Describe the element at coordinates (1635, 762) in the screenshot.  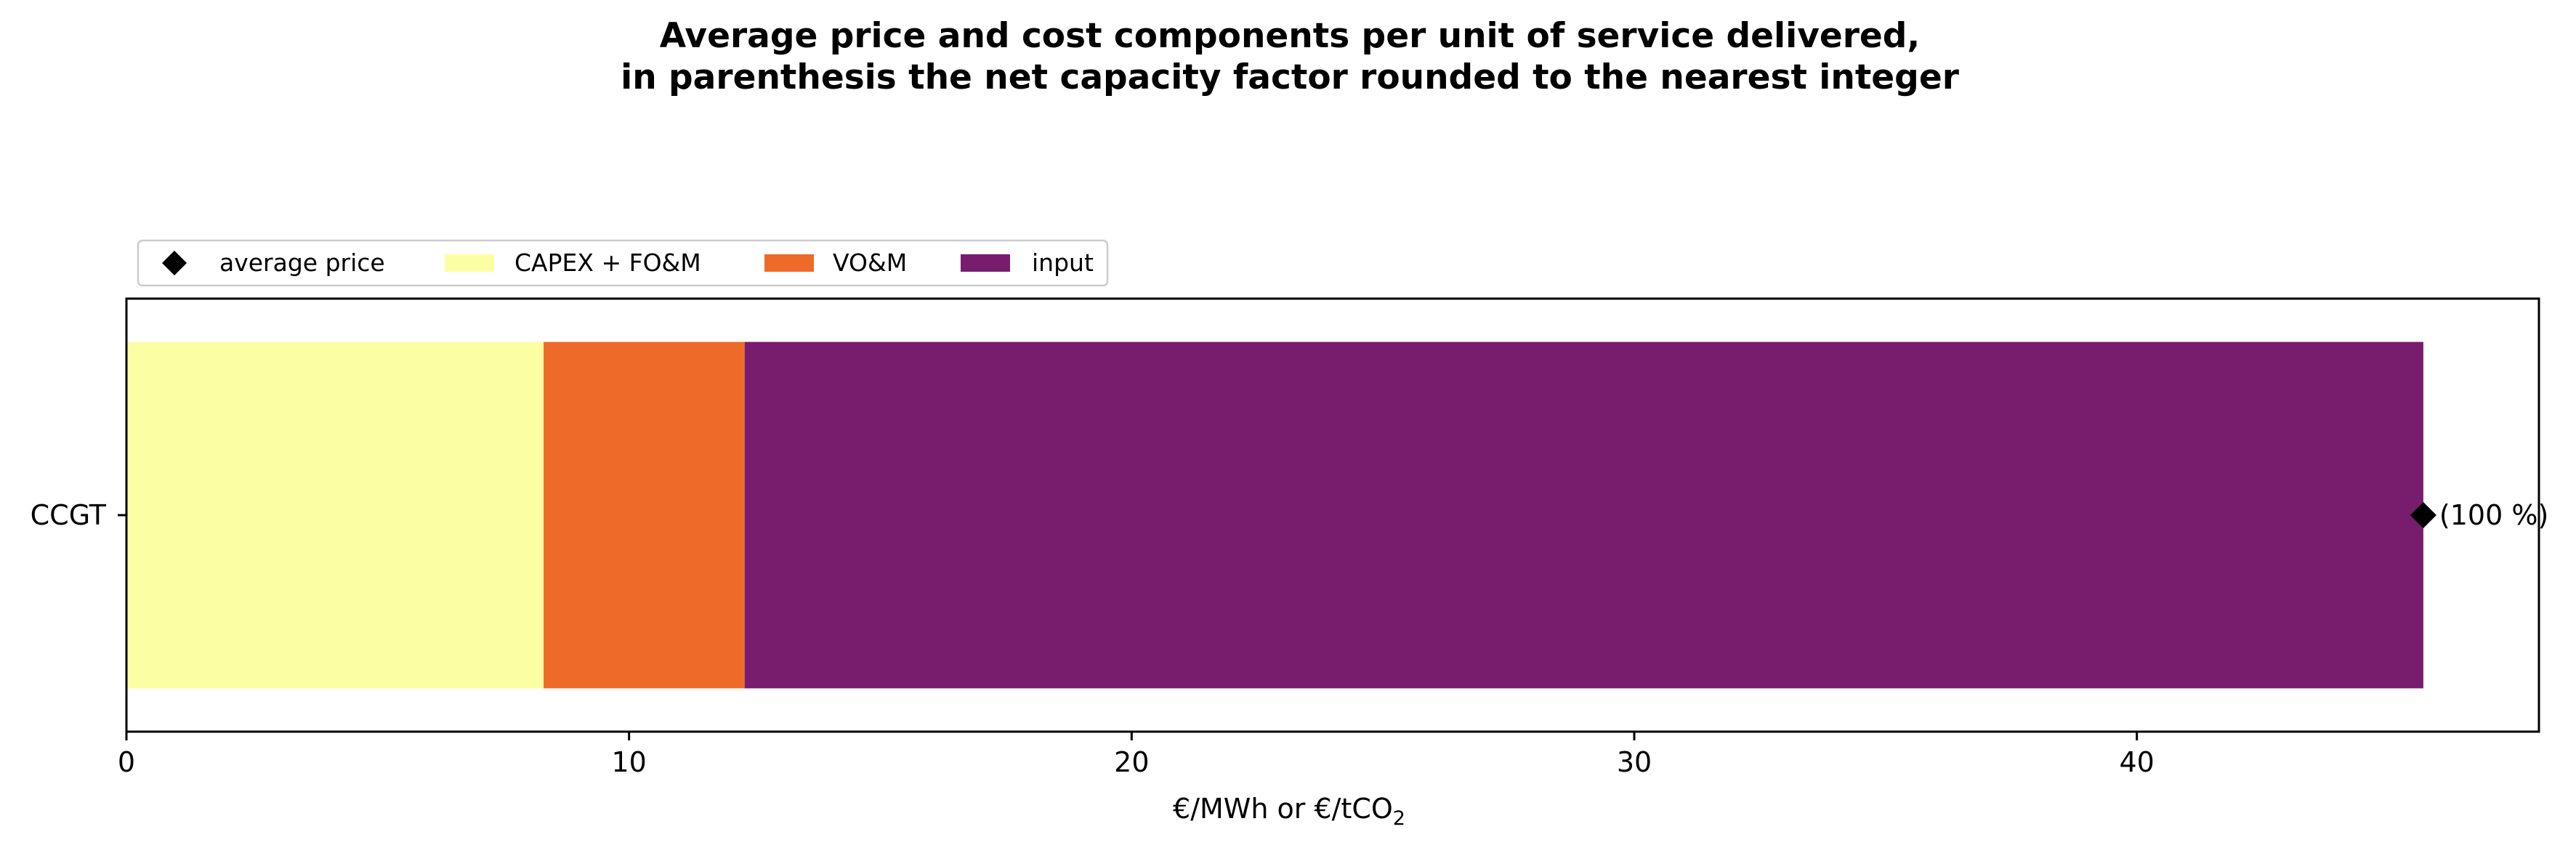
I see `x-tick-label: 30` at that location.